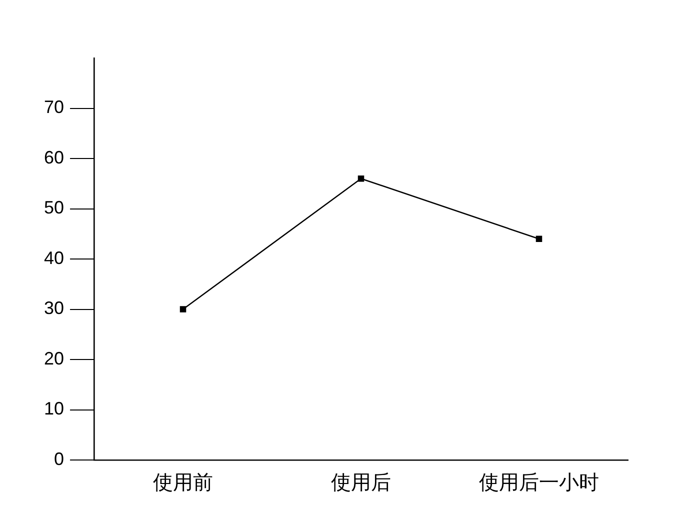 Image resolution: width=678 pixels, height=528 pixels. Describe the element at coordinates (59, 458) in the screenshot. I see `y-tick-label: 0` at that location.